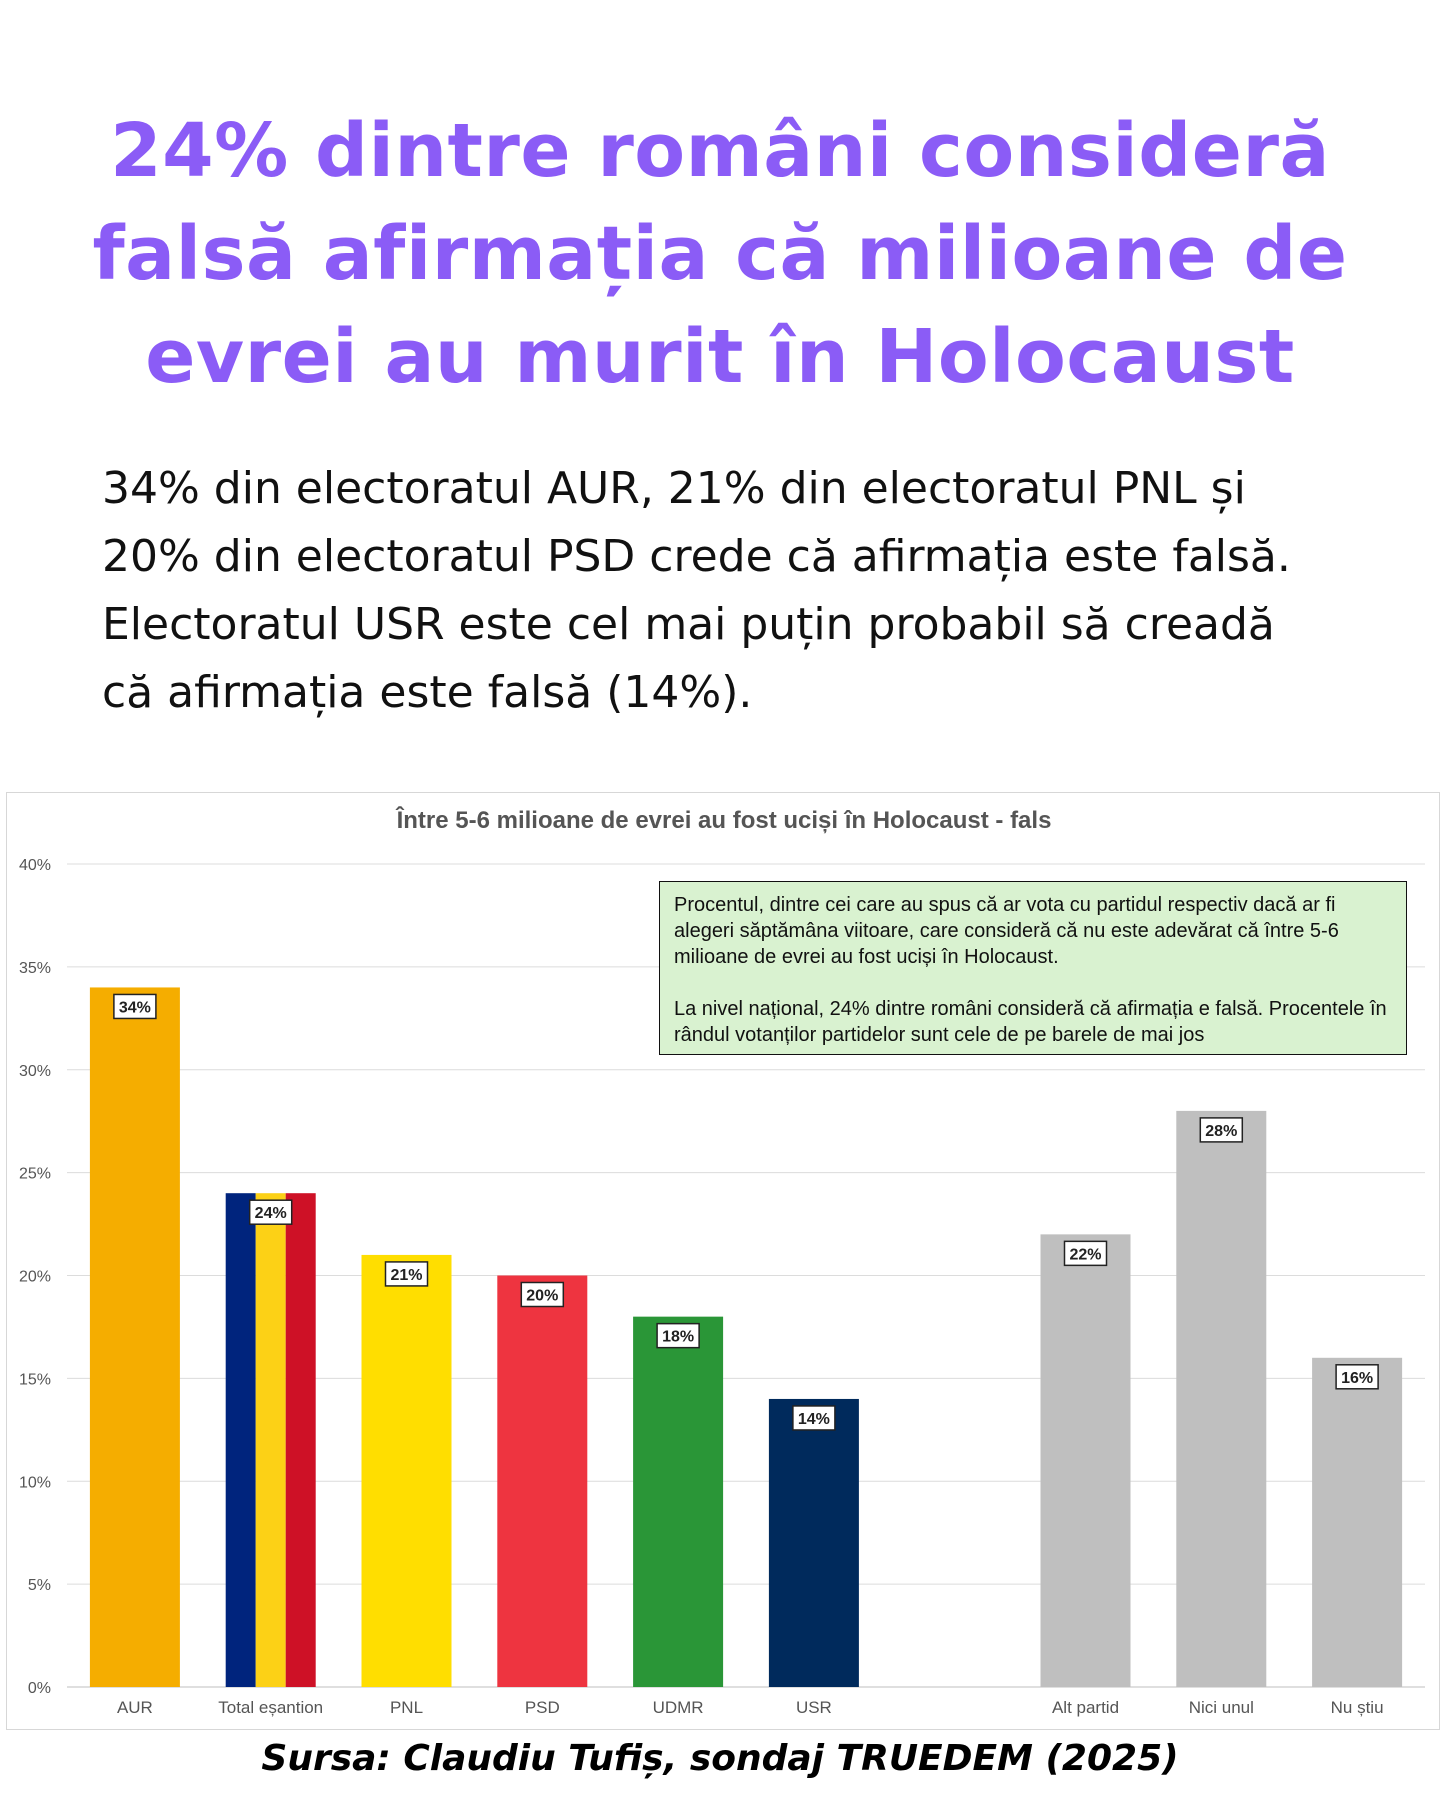 The height and width of the screenshot is (1801, 1440). What do you see at coordinates (35, 865) in the screenshot?
I see `y-tick-label: 40%` at bounding box center [35, 865].